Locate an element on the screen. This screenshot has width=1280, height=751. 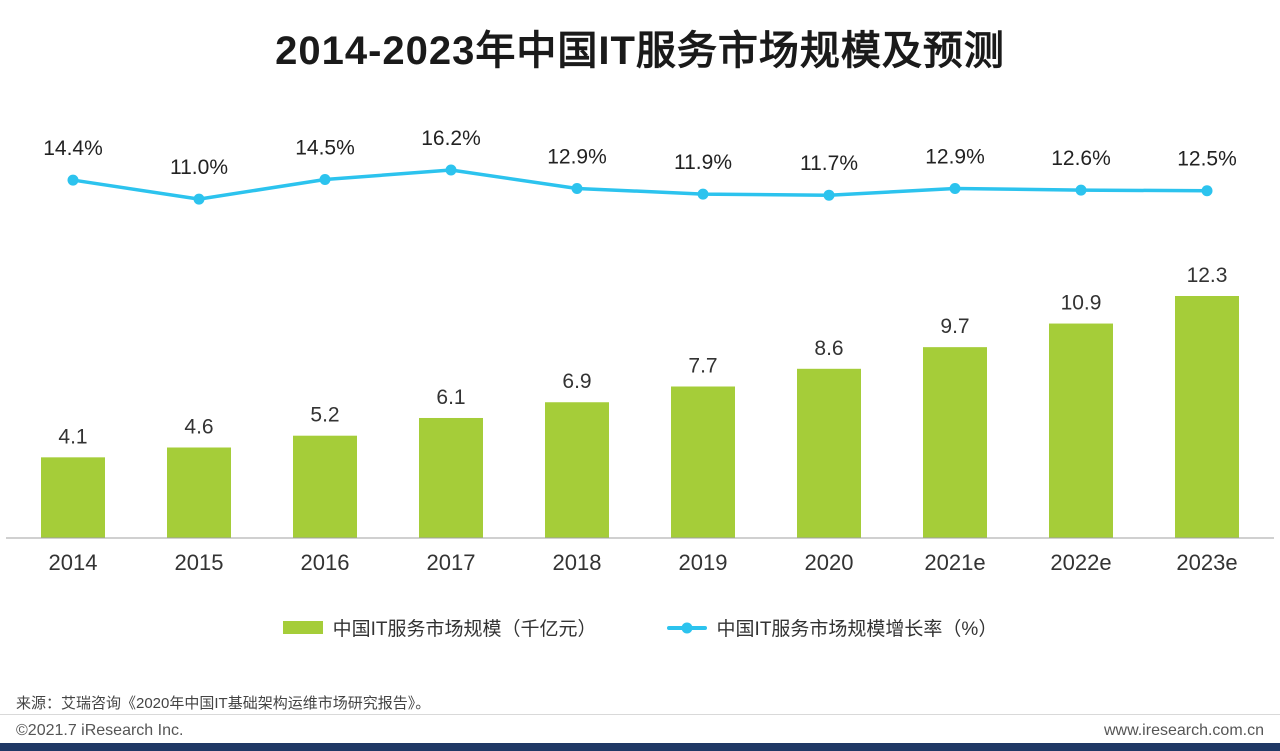
x-axis-label: 2019 is located at coordinates (703, 562).